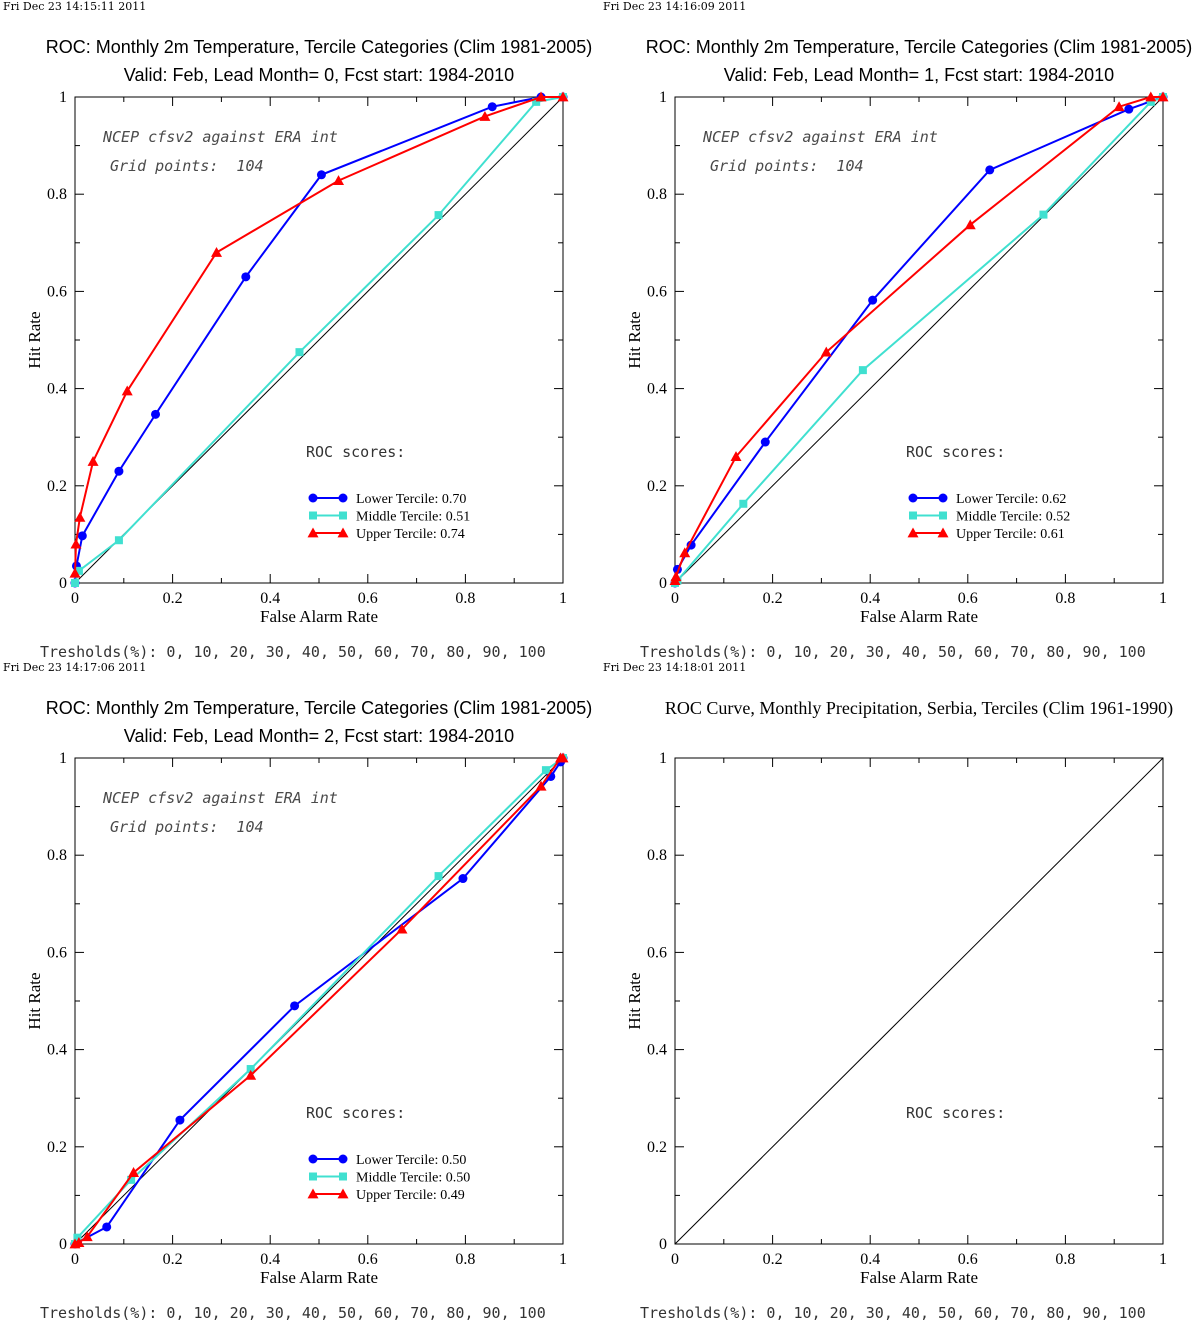 The height and width of the screenshot is (1322, 1200). Describe the element at coordinates (74, 6) in the screenshot. I see `timestamp: Fri Dec 23 14:15:11 2011` at that location.